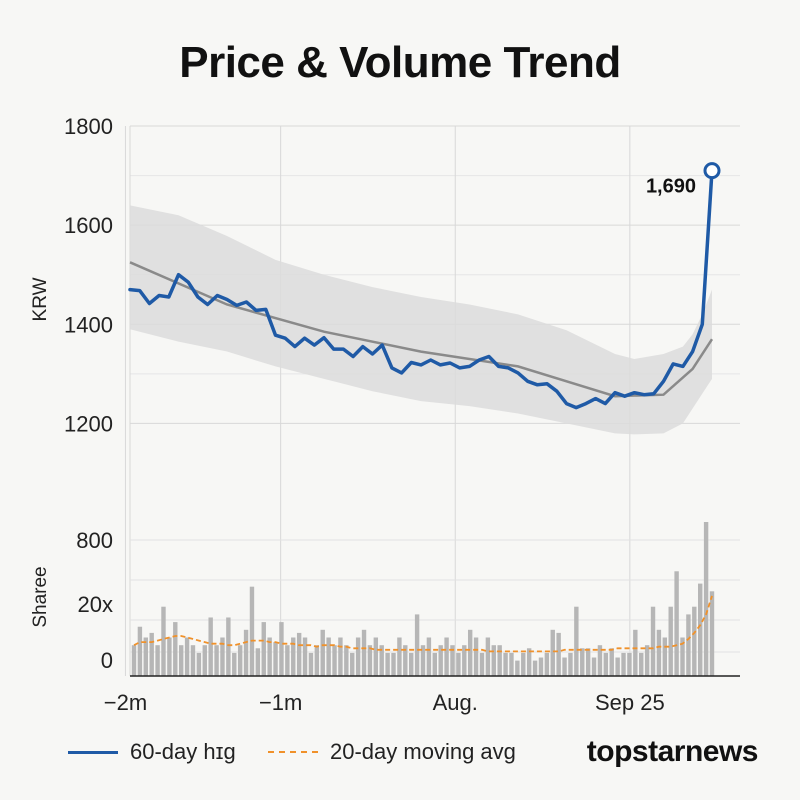 This screenshot has height=800, width=800. What do you see at coordinates (423, 624) in the screenshot?
I see `volume-moving-avg-line` at bounding box center [423, 624].